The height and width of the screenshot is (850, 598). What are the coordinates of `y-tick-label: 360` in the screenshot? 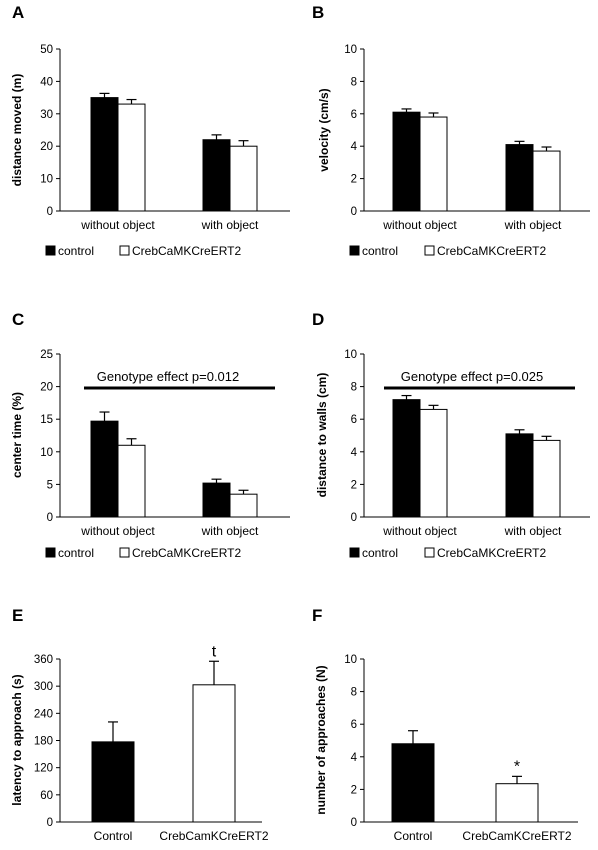 It's located at (43, 660).